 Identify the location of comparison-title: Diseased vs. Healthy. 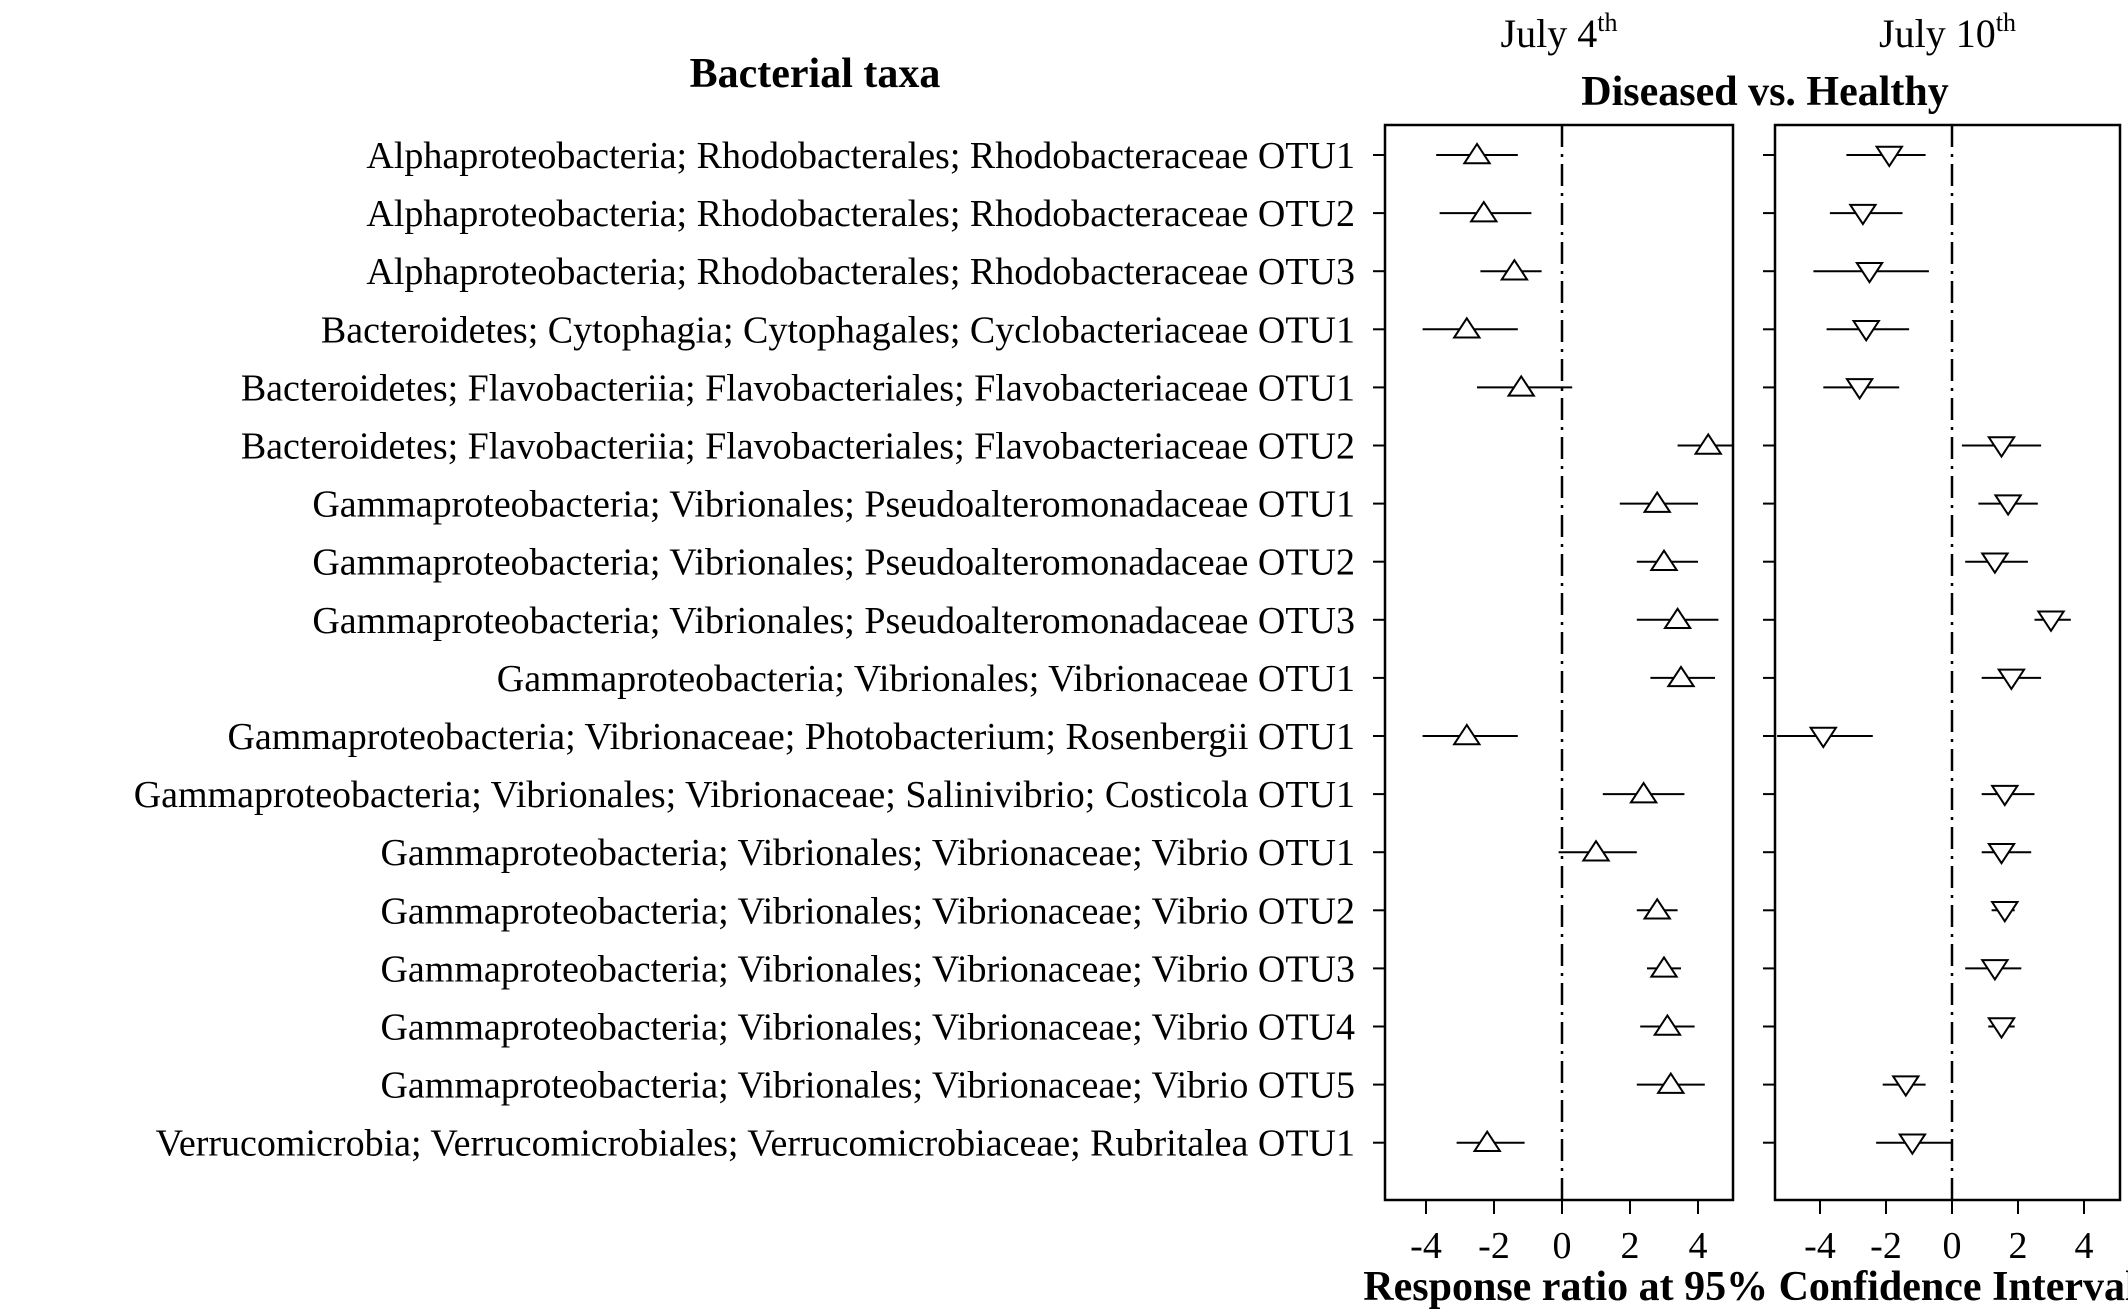
(1765, 92).